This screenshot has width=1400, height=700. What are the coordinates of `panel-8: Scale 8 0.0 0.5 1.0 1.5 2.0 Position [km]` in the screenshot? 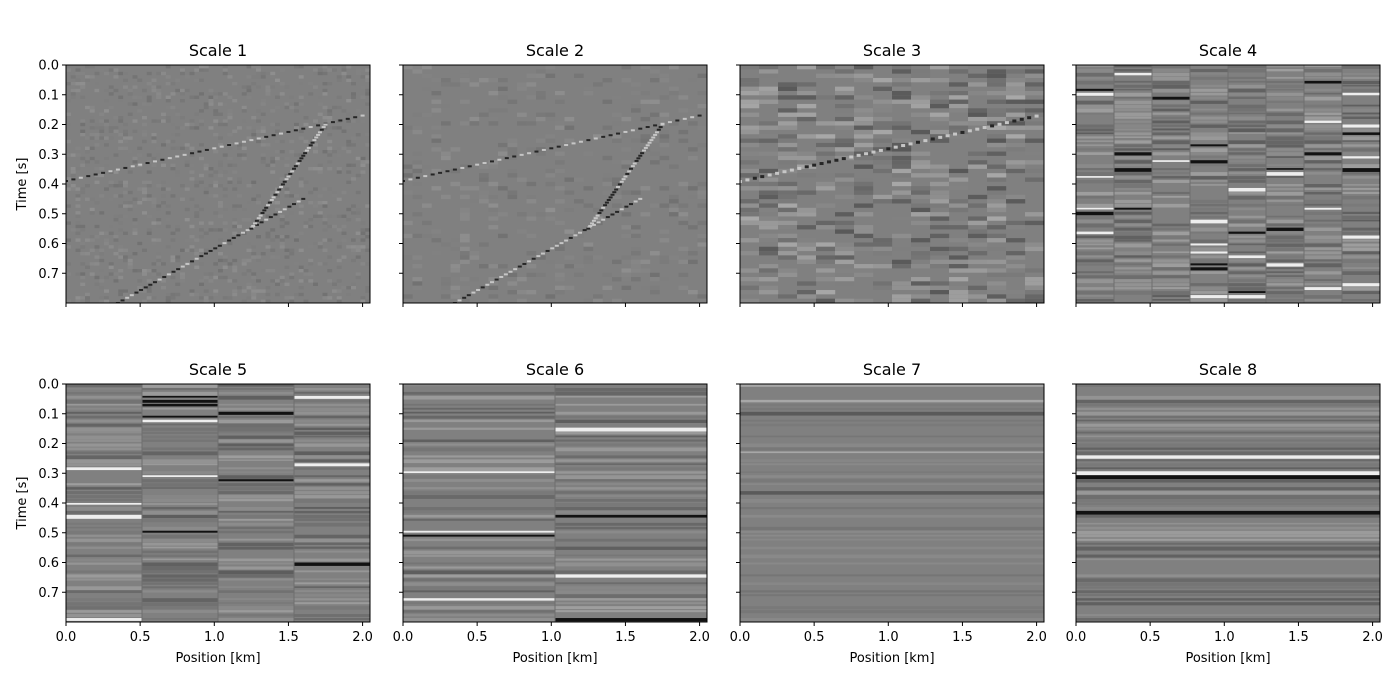 It's located at (1224, 513).